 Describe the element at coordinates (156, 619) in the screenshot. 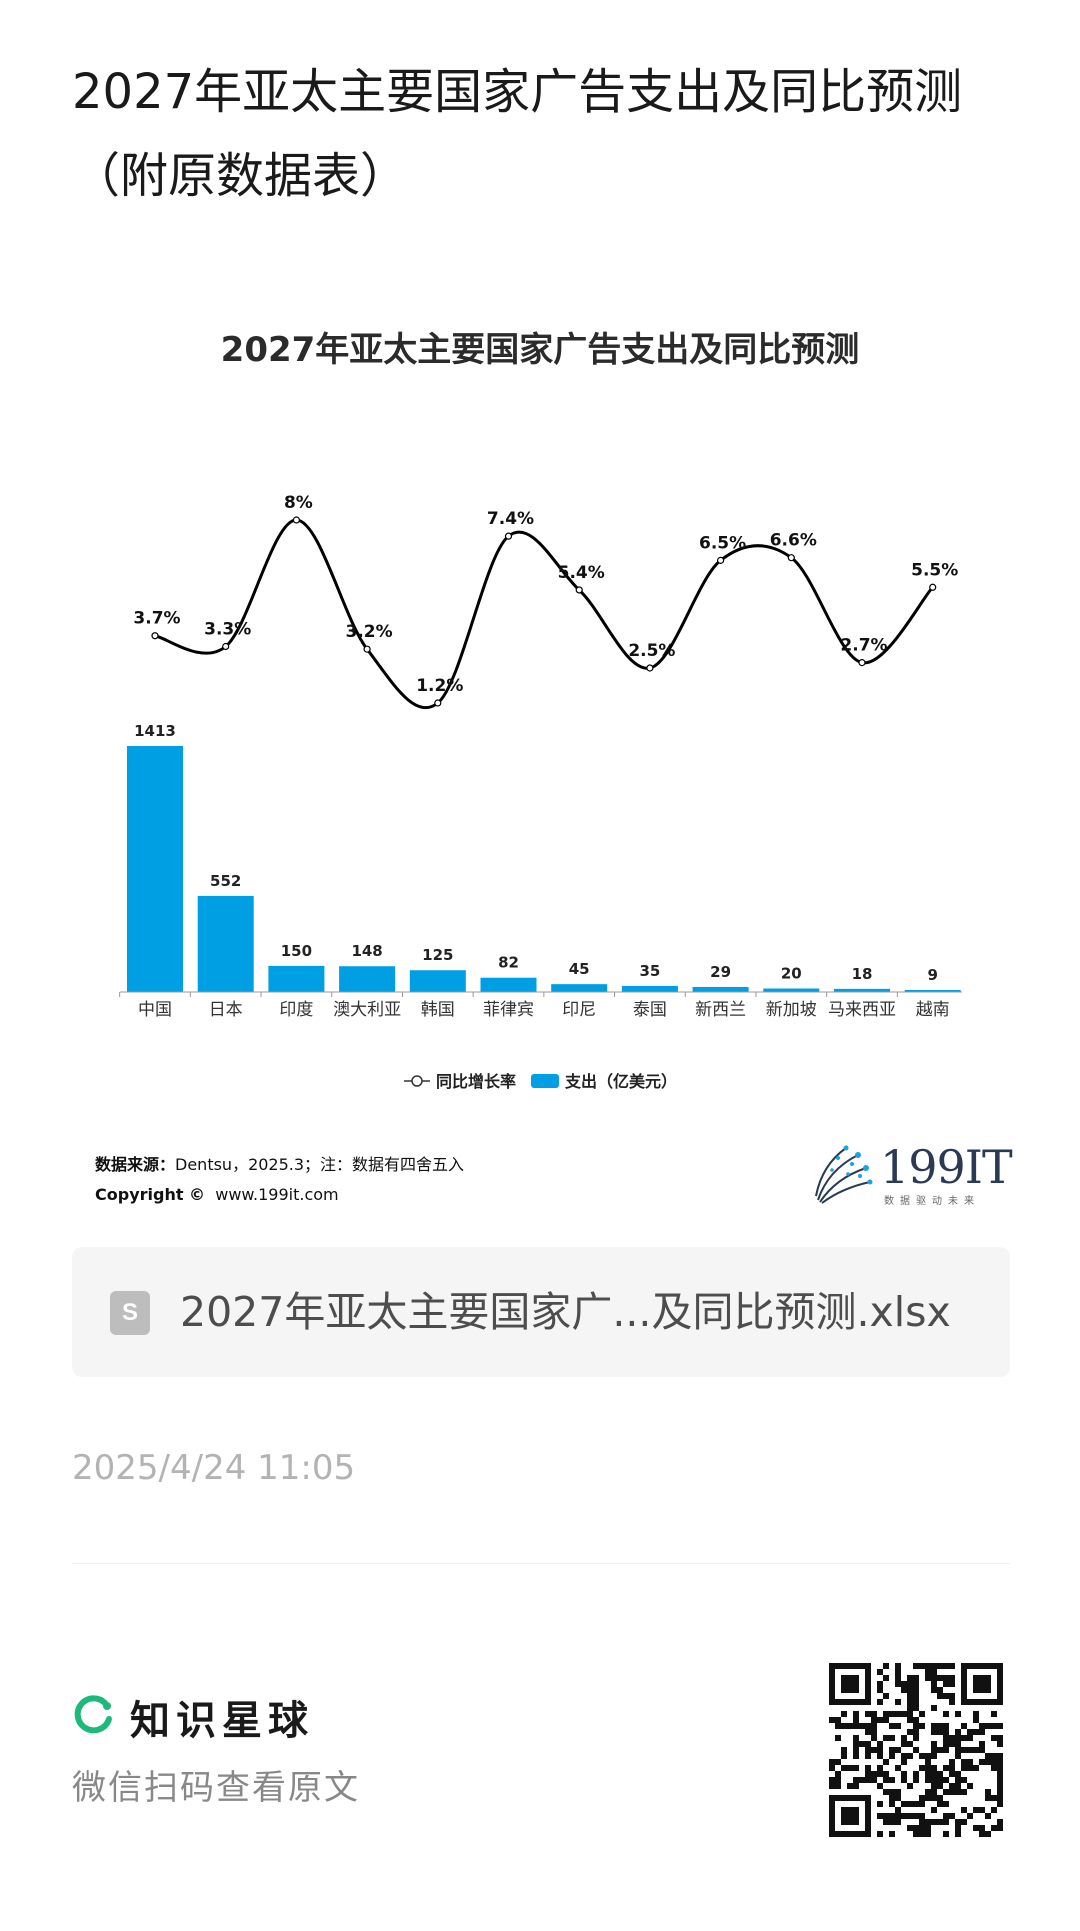

I see `growth-value-label: 3.7%` at that location.